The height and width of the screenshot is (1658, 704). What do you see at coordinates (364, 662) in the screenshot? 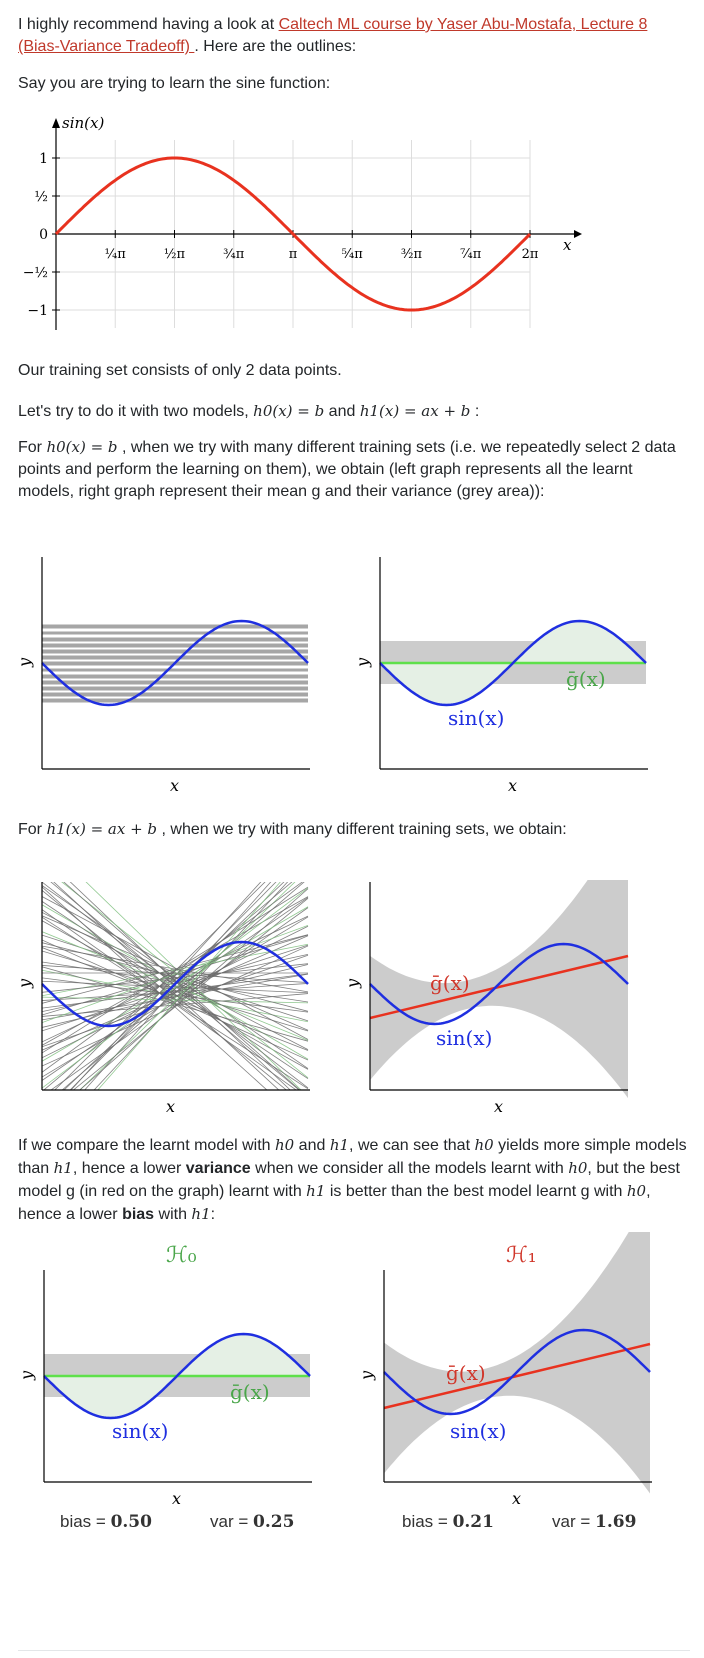
I see `h0-mean-y-label: y` at bounding box center [364, 662].